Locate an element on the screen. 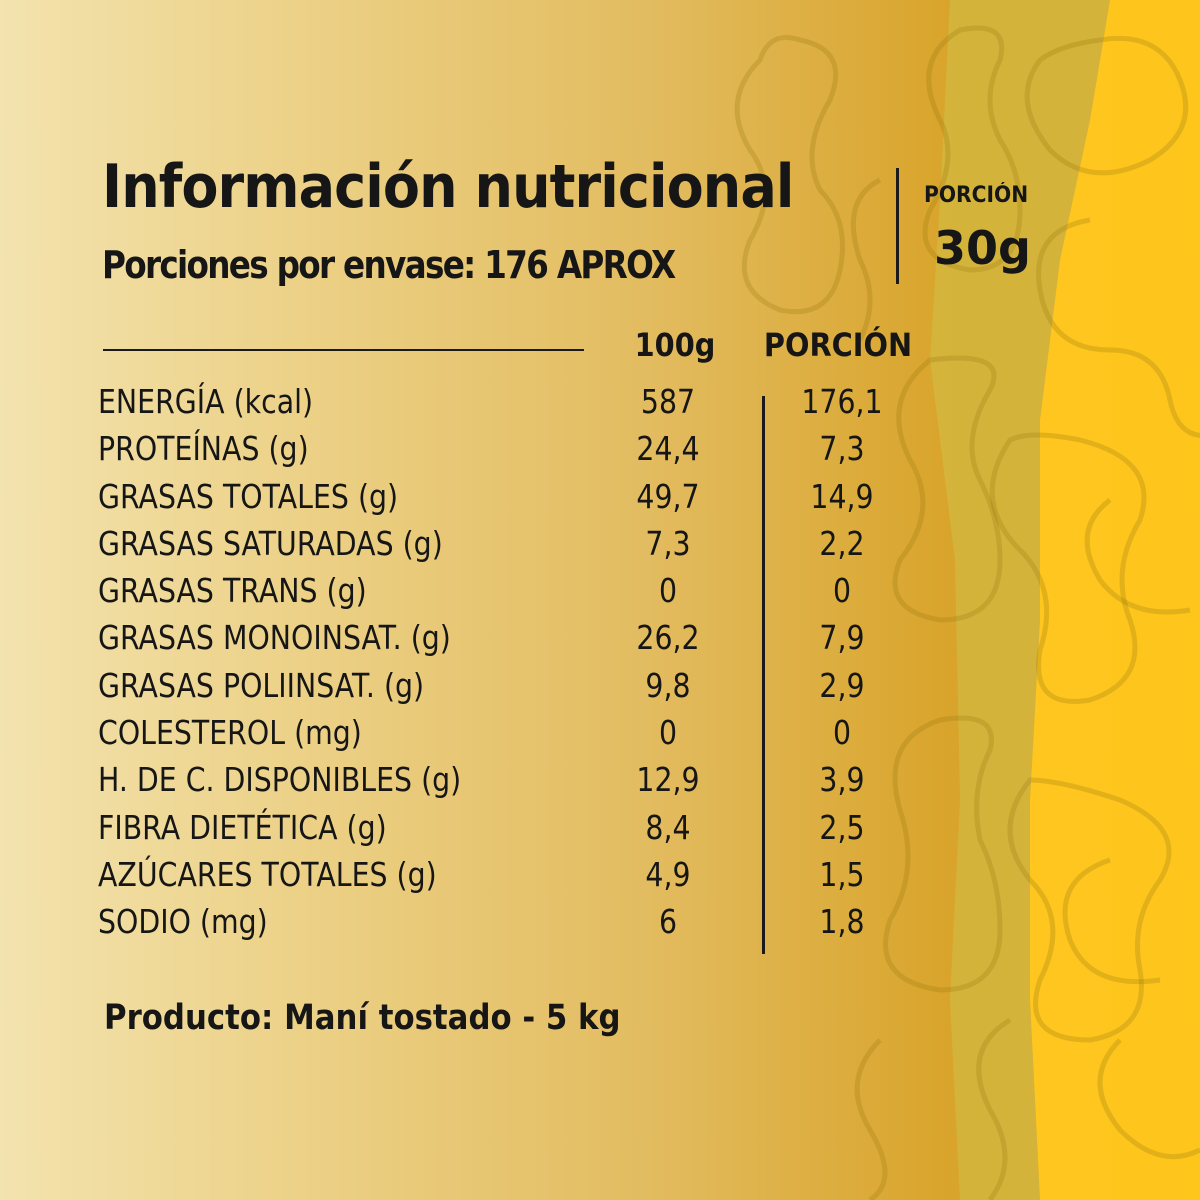 This screenshot has height=1200, width=1200. table-row: AZÚCARES TOTALES (g) 4,9 1,5 is located at coordinates (508, 876).